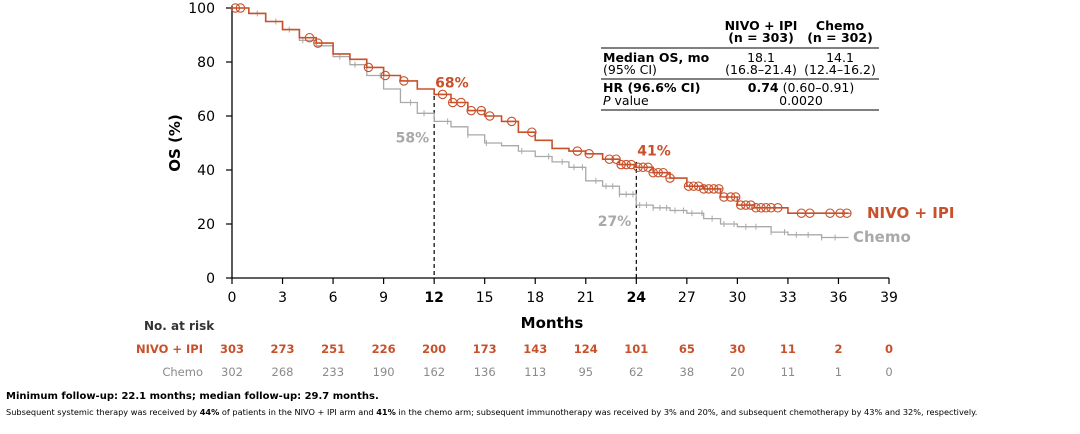 This screenshot has height=434, width=1080. I want to click on risk-count-chemo: 11, so click(788, 372).